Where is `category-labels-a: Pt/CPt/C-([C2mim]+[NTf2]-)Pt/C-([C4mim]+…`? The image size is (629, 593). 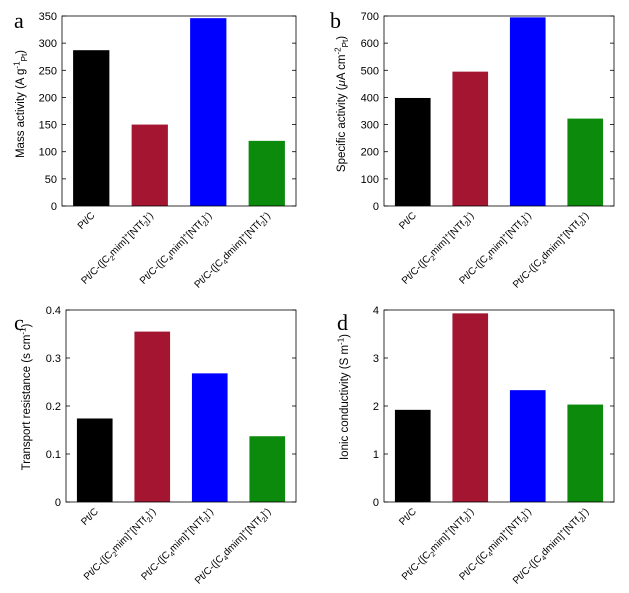
category-labels-a: Pt/CPt/C-([C2mim]+[NTf2]-)Pt/C-([C4mim]+… is located at coordinates (174, 250).